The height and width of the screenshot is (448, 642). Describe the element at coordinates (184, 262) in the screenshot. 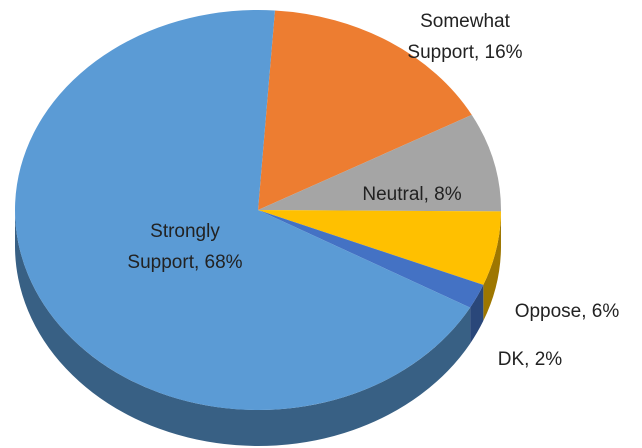

I see `slice-label: Support, 68%` at that location.